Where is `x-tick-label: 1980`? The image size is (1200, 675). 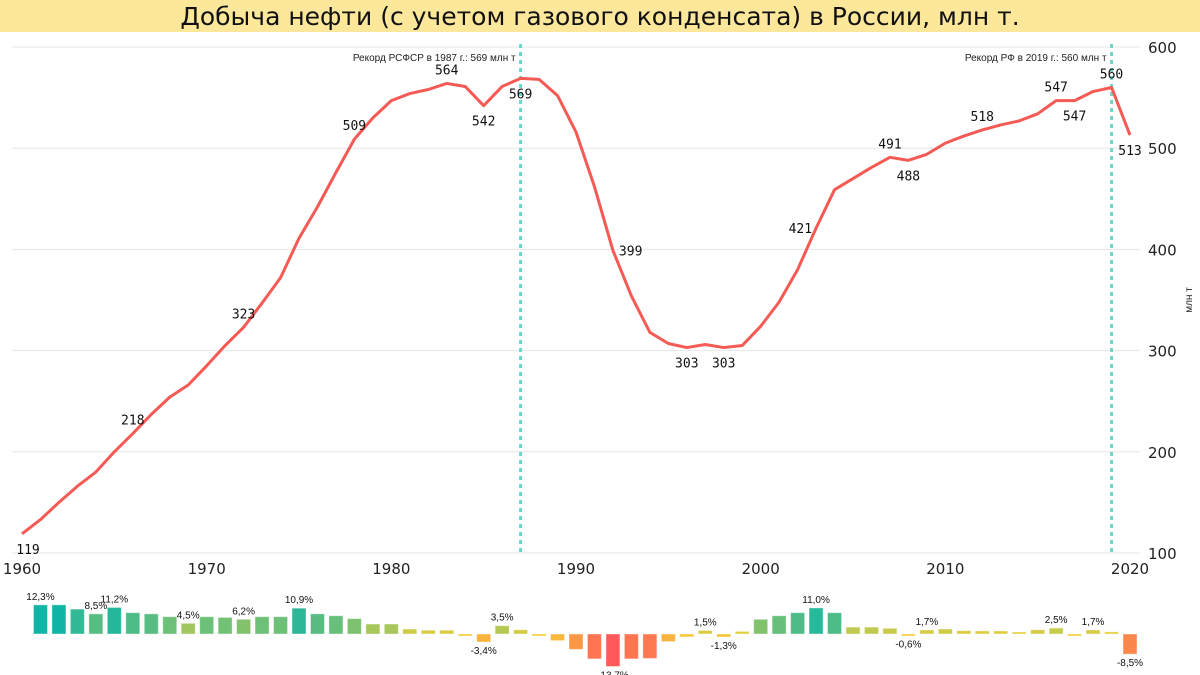
x-tick-label: 1980 is located at coordinates (391, 569).